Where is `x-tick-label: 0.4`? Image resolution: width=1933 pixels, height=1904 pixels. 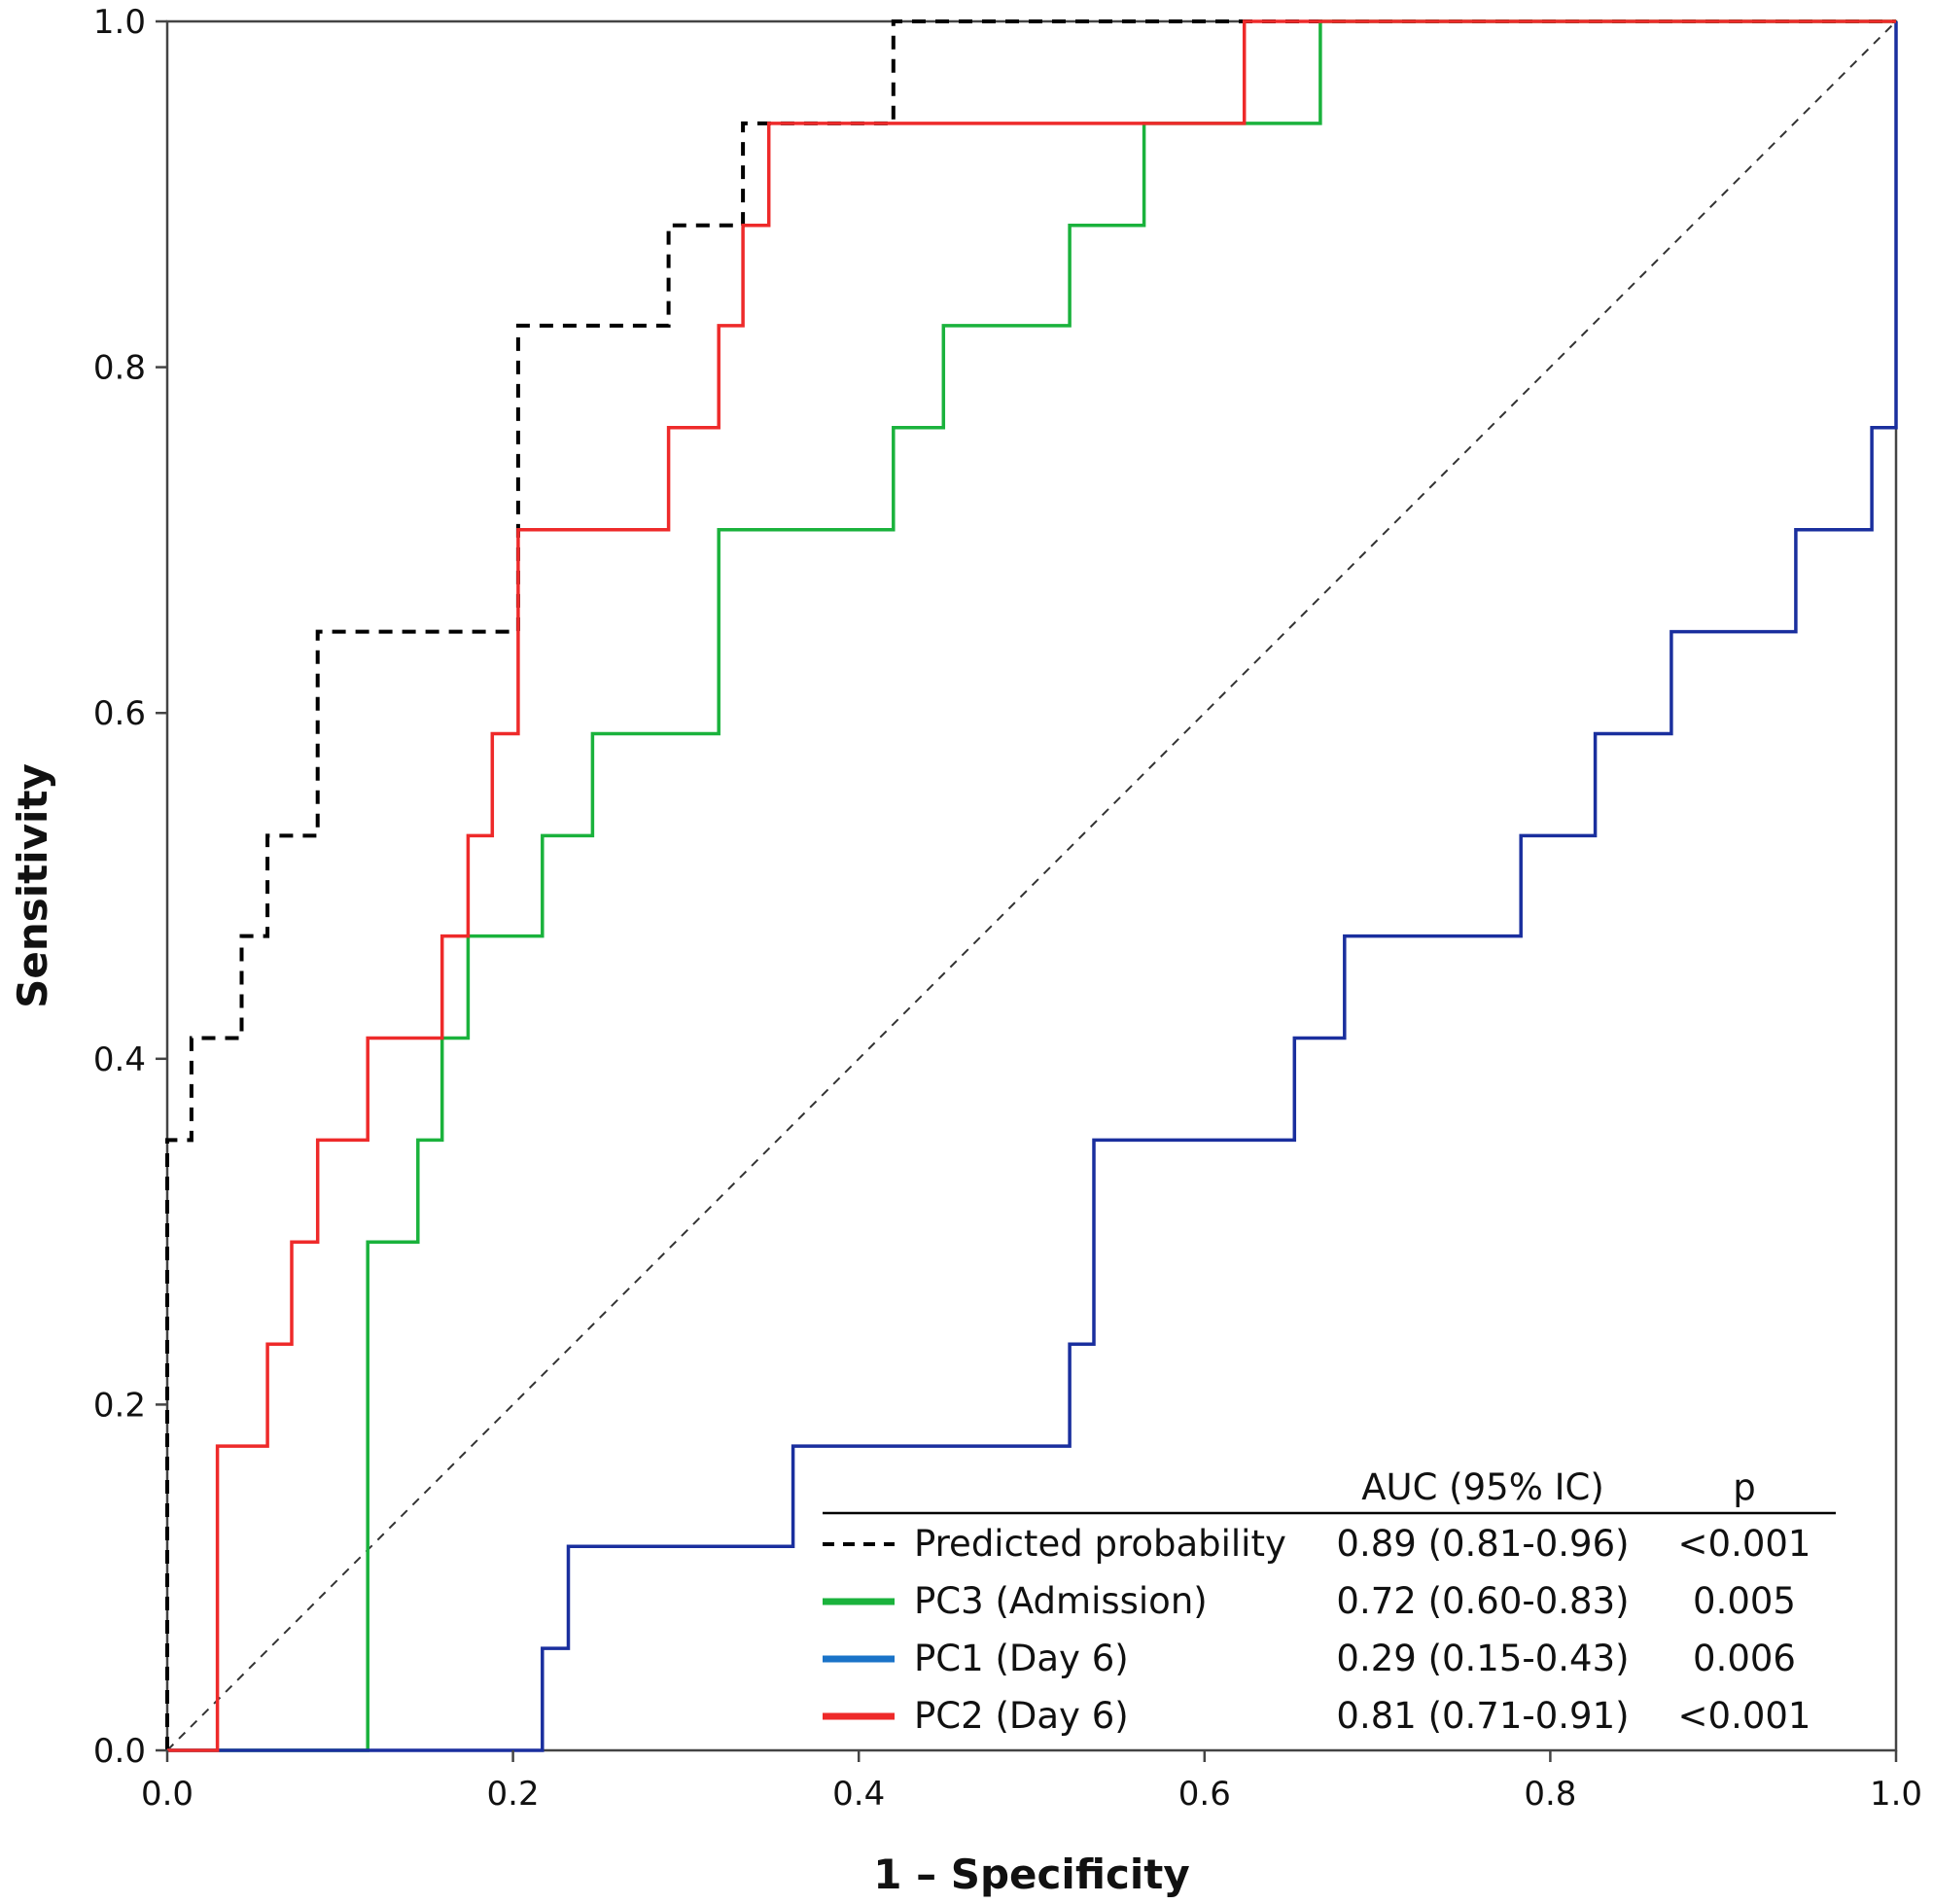 x-tick-label: 0.4 is located at coordinates (858, 1794).